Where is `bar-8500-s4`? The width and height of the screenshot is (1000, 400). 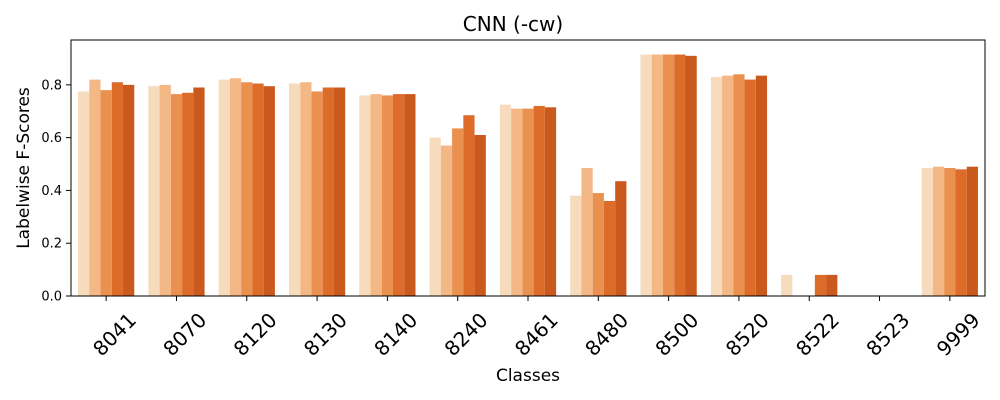 bar-8500-s4 is located at coordinates (680, 175).